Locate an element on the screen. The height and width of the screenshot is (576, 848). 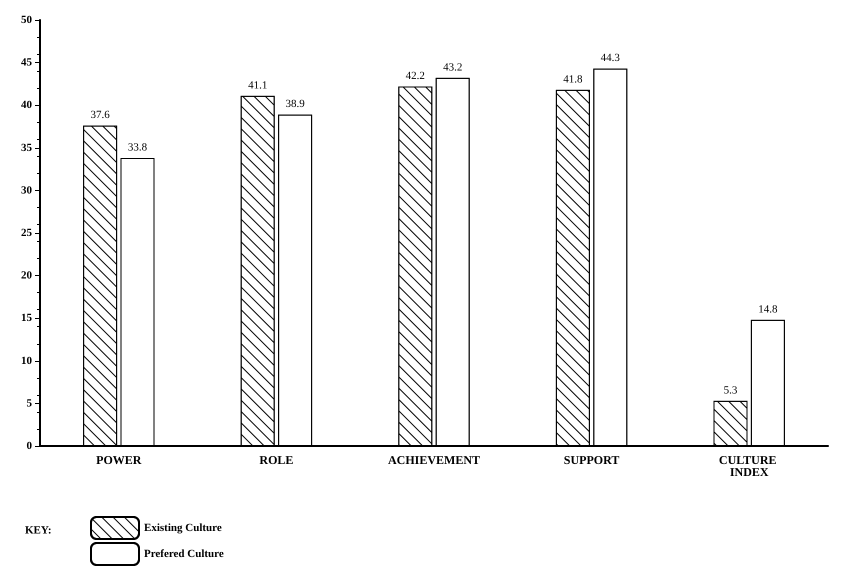
y-tick-label: 25 is located at coordinates (26, 233).